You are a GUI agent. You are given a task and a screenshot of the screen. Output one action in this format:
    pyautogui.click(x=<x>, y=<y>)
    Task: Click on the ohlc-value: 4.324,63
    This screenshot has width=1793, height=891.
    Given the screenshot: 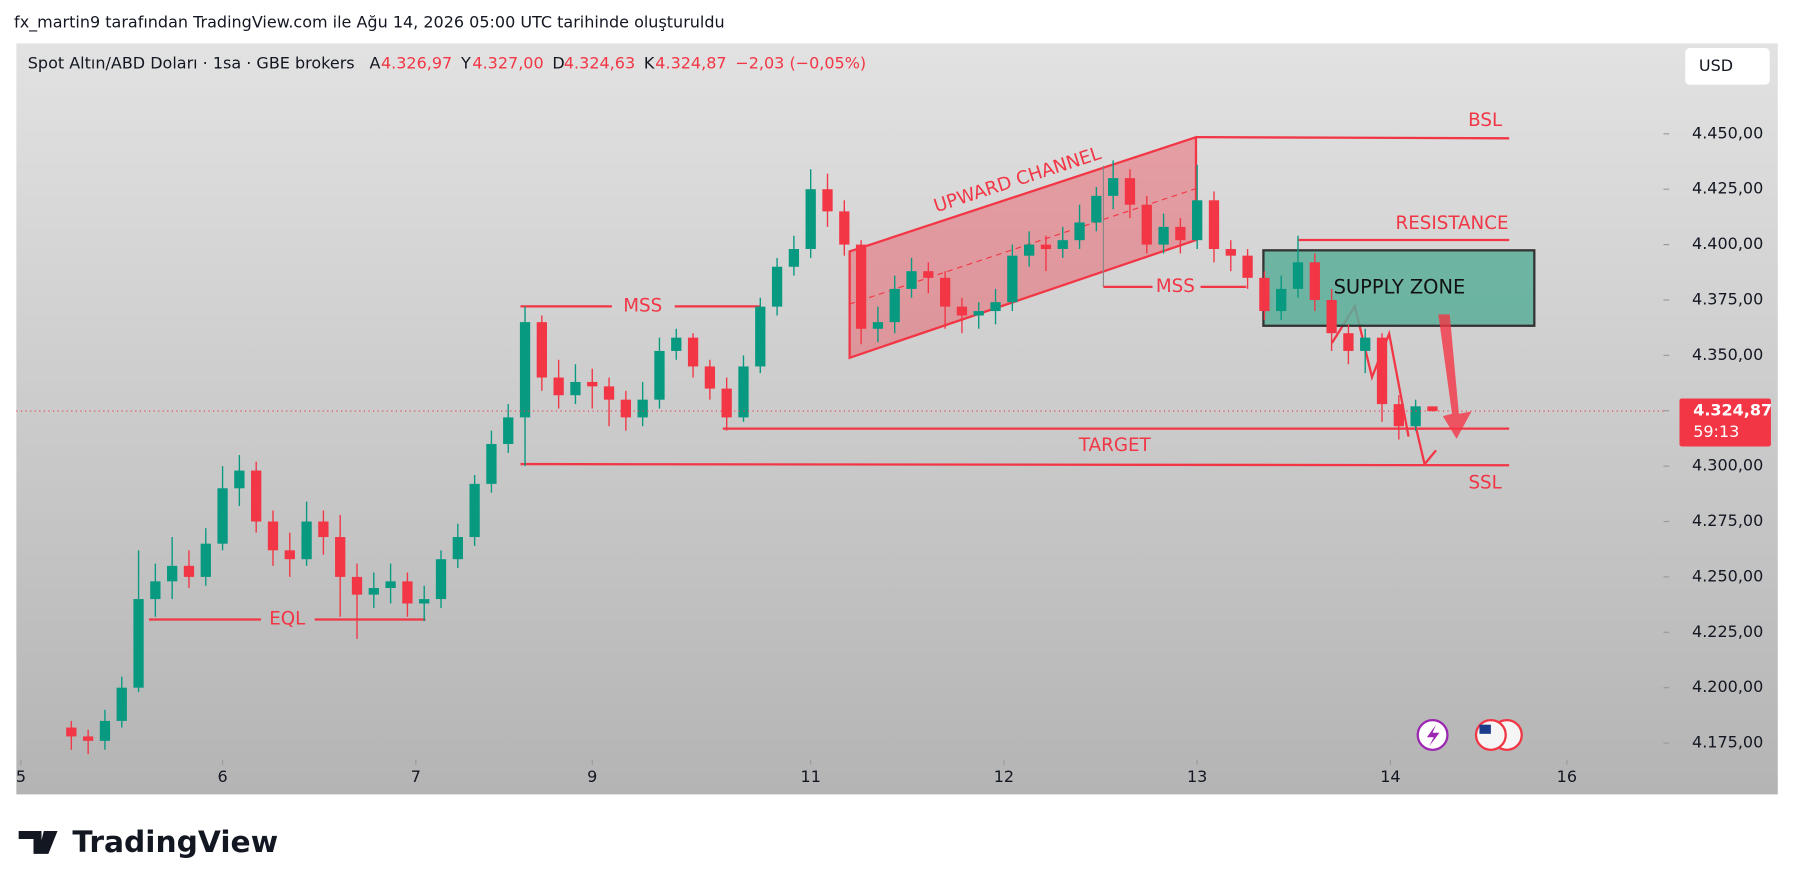 What is the action you would take?
    pyautogui.click(x=599, y=63)
    